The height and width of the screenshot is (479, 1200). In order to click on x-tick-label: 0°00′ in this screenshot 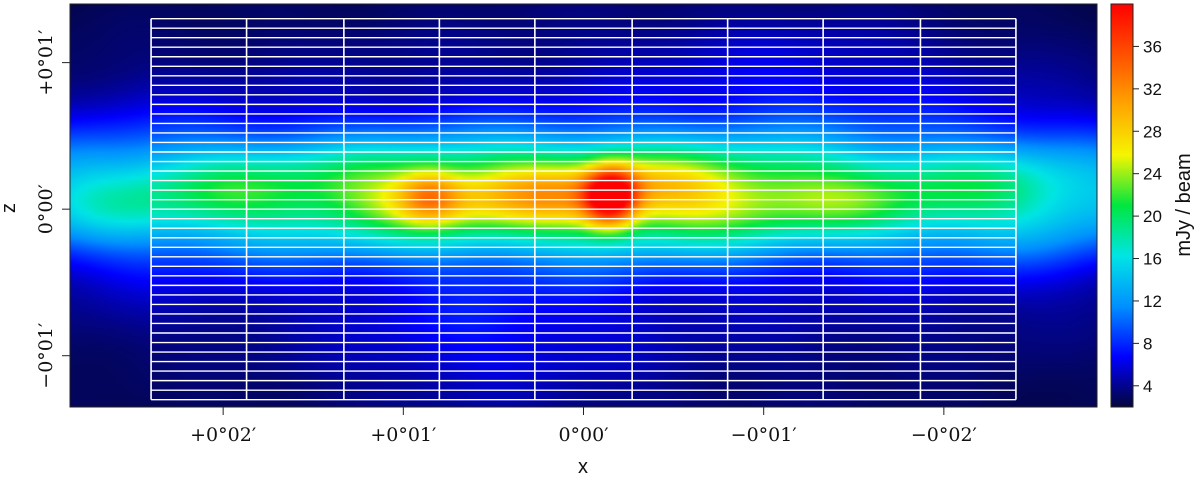, I will do `click(583, 435)`.